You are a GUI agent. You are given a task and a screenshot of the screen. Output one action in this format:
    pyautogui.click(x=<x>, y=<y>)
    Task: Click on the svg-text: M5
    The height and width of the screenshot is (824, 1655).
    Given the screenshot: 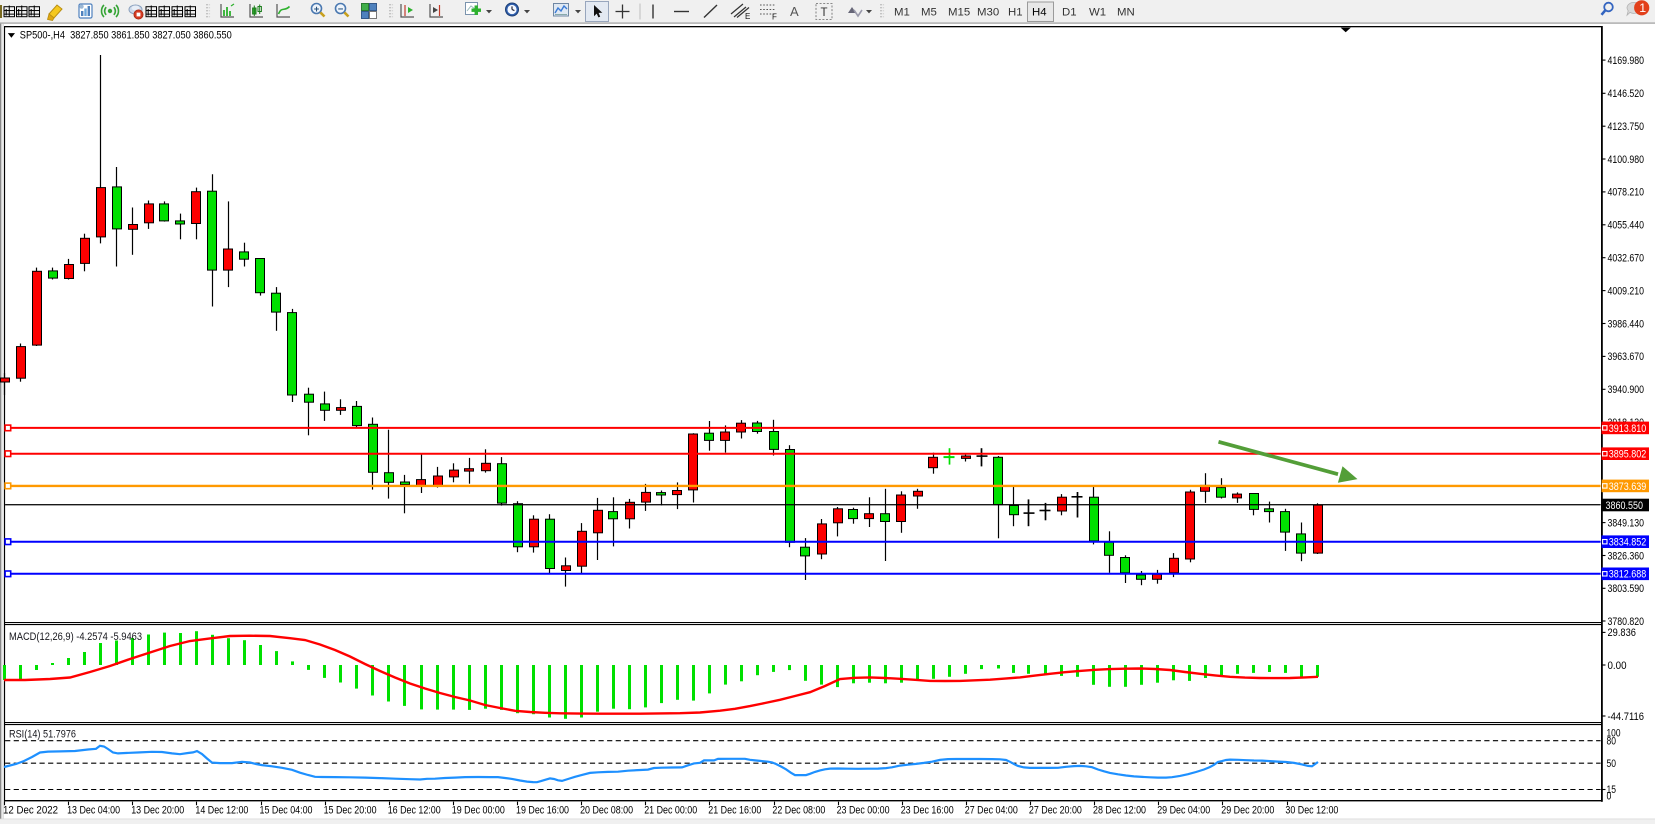 What is the action you would take?
    pyautogui.click(x=929, y=13)
    